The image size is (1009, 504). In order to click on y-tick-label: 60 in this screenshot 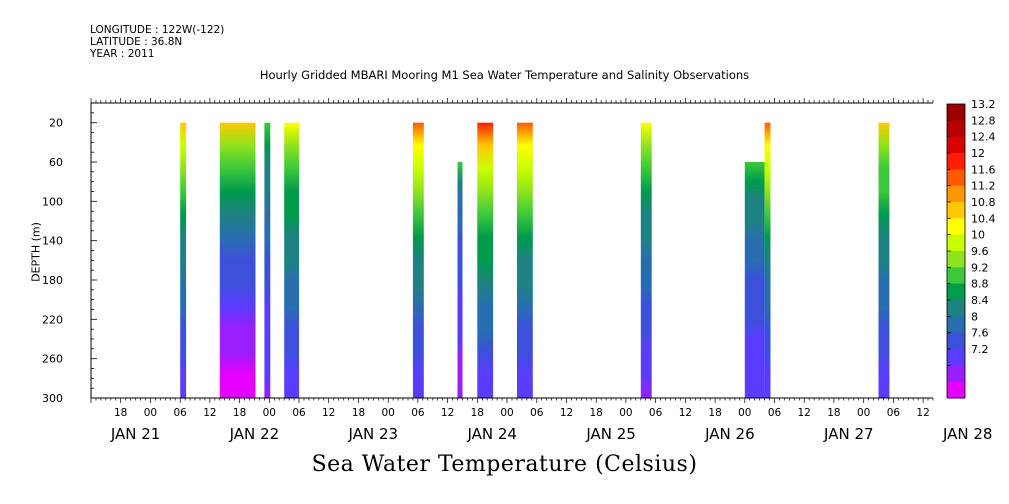, I will do `click(56, 162)`.